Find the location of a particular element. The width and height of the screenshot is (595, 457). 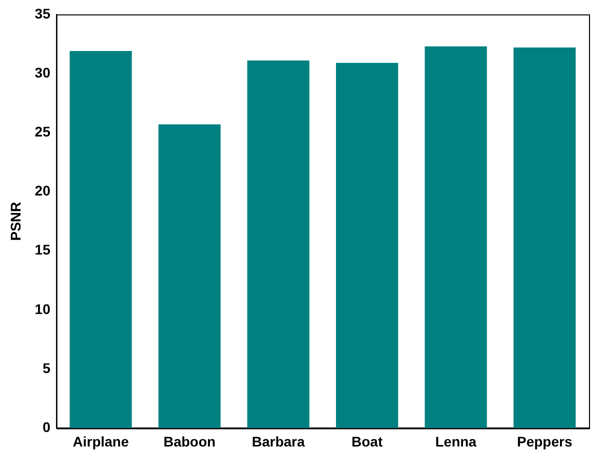

x-tick-label: Airplane is located at coordinates (100, 441).